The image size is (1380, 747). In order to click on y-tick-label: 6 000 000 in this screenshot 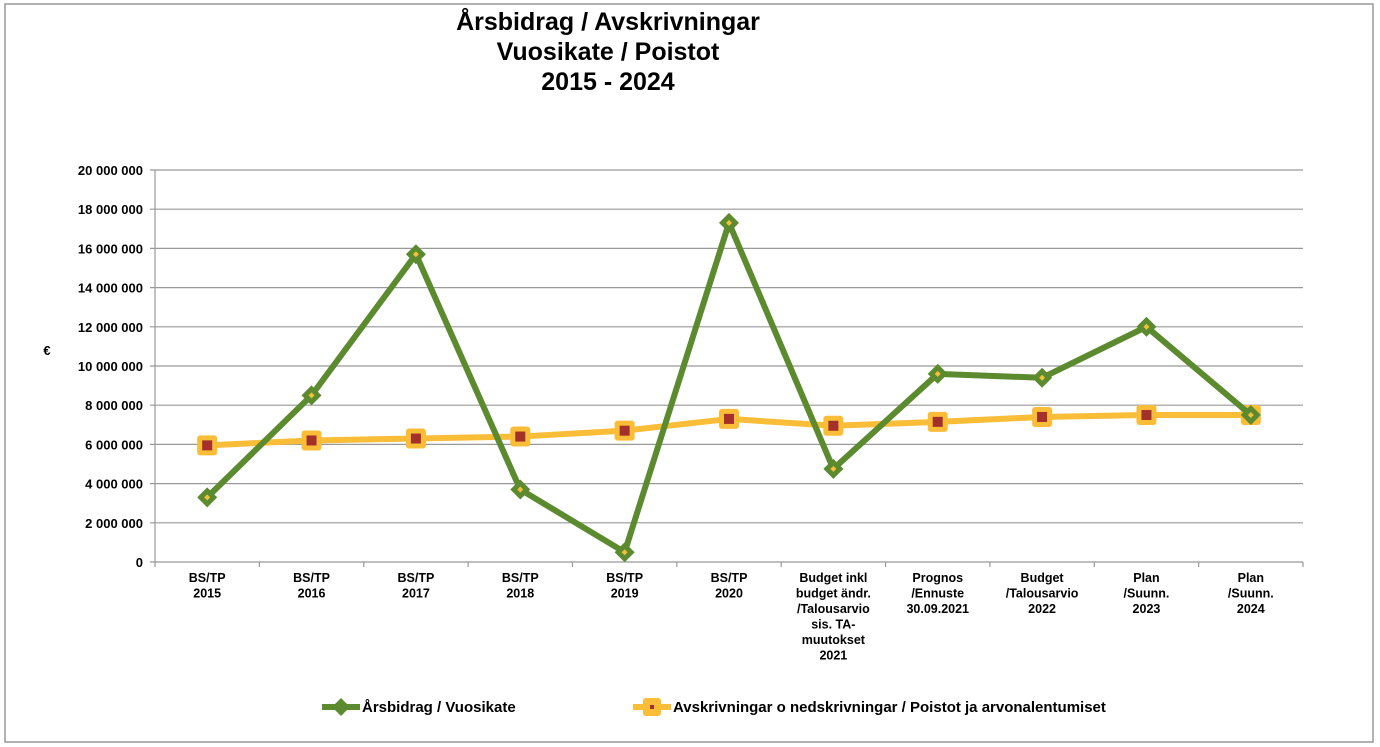, I will do `click(114, 444)`.